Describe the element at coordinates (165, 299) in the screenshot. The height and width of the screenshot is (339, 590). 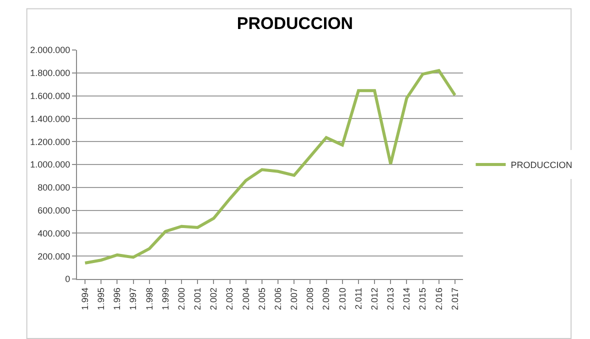
I see `x-tick-label: 1.999` at that location.